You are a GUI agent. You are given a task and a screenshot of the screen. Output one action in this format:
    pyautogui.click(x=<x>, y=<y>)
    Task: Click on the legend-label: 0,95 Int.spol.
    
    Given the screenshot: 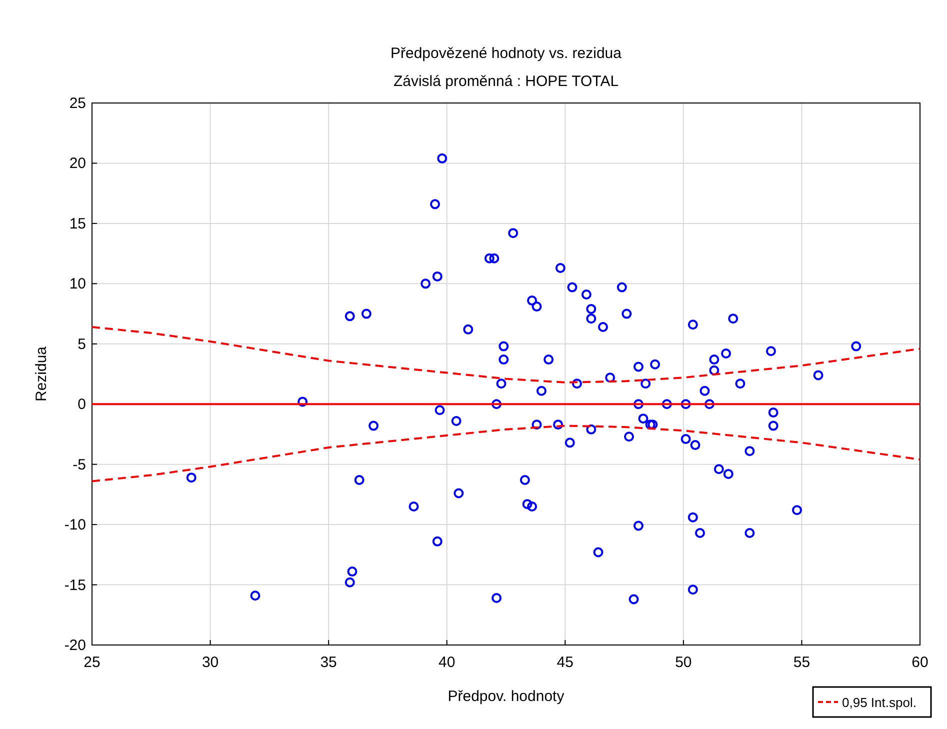 What is the action you would take?
    pyautogui.click(x=879, y=702)
    